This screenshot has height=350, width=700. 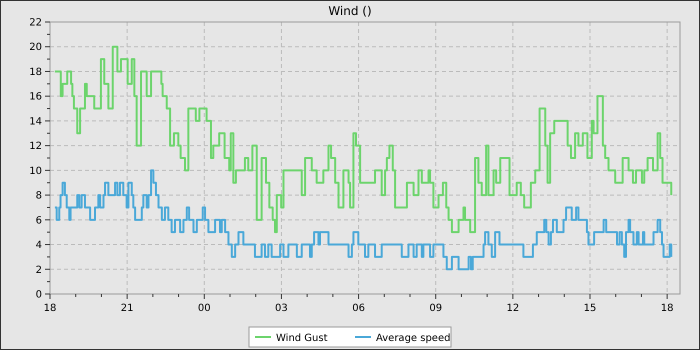 What do you see at coordinates (35, 122) in the screenshot?
I see `y-tick-label: 14` at bounding box center [35, 122].